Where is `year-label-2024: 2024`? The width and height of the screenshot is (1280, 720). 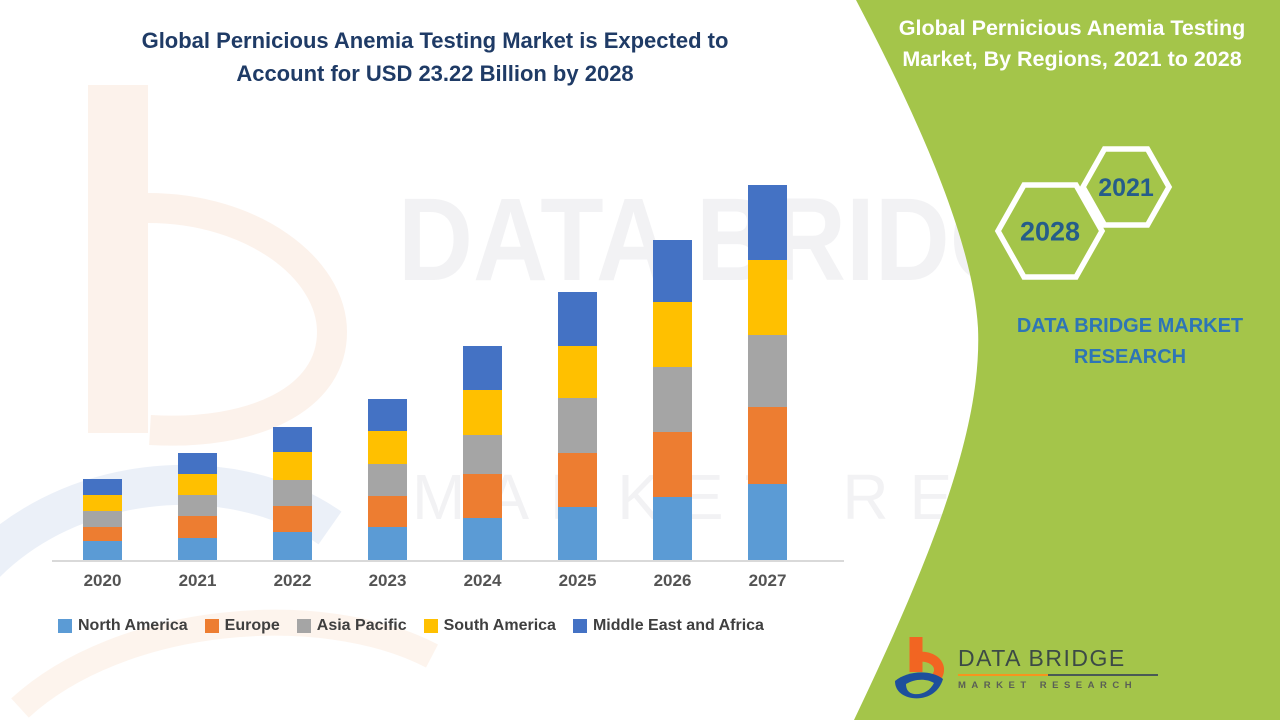
year-label-2024: 2024 is located at coordinates (482, 580).